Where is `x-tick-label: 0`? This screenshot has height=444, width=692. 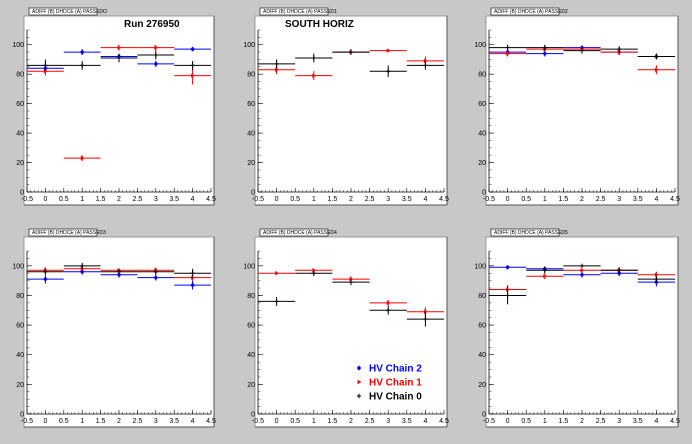 x-tick-label: 0 is located at coordinates (277, 421).